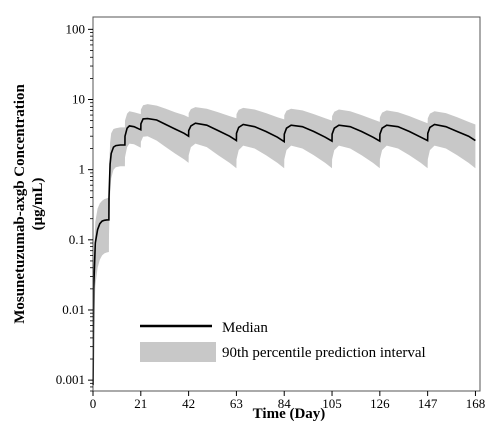 The width and height of the screenshot is (490, 429). What do you see at coordinates (20, 204) in the screenshot?
I see `y-axis-title-line1: Mosunetuzumab-axgb Concentration` at bounding box center [20, 204].